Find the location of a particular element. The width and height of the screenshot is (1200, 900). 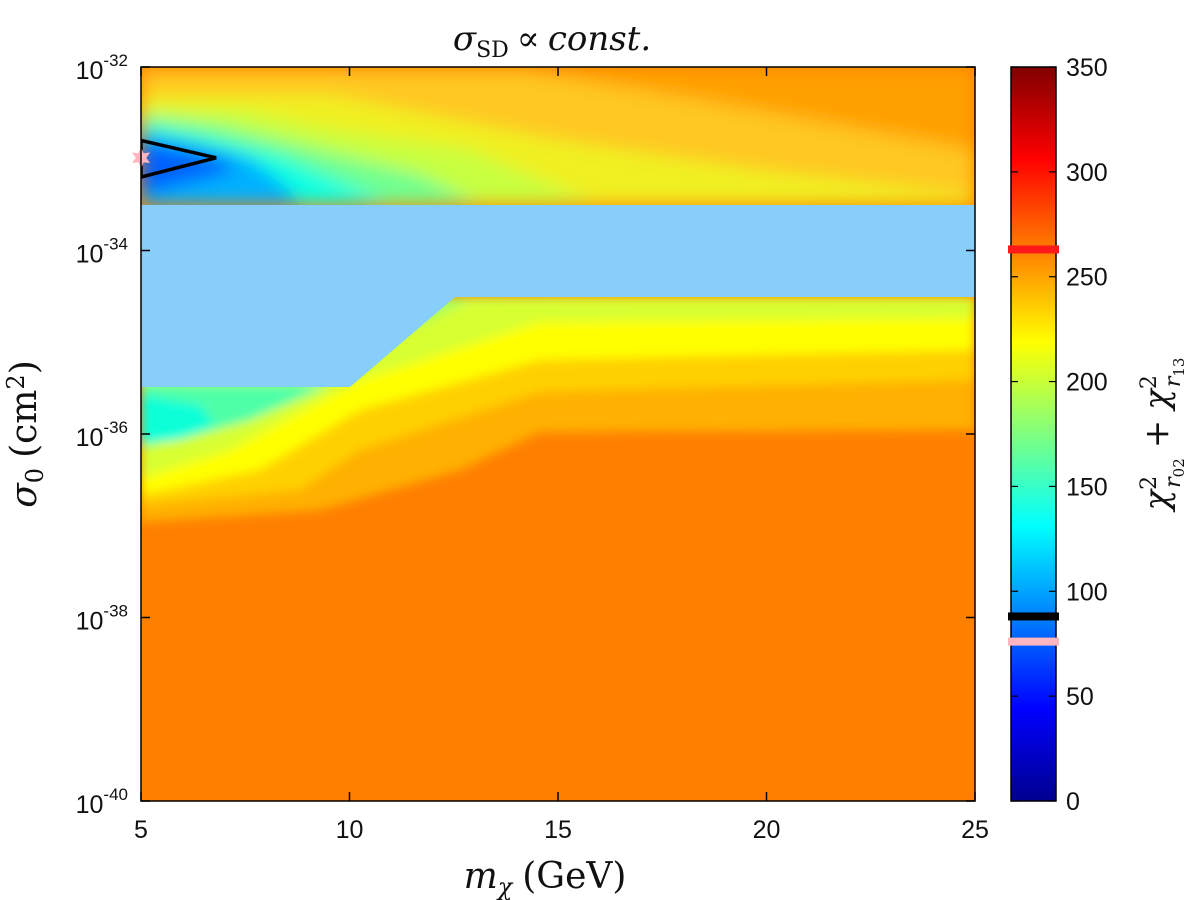

colorbar-tick-label: 0 is located at coordinates (1073, 802).